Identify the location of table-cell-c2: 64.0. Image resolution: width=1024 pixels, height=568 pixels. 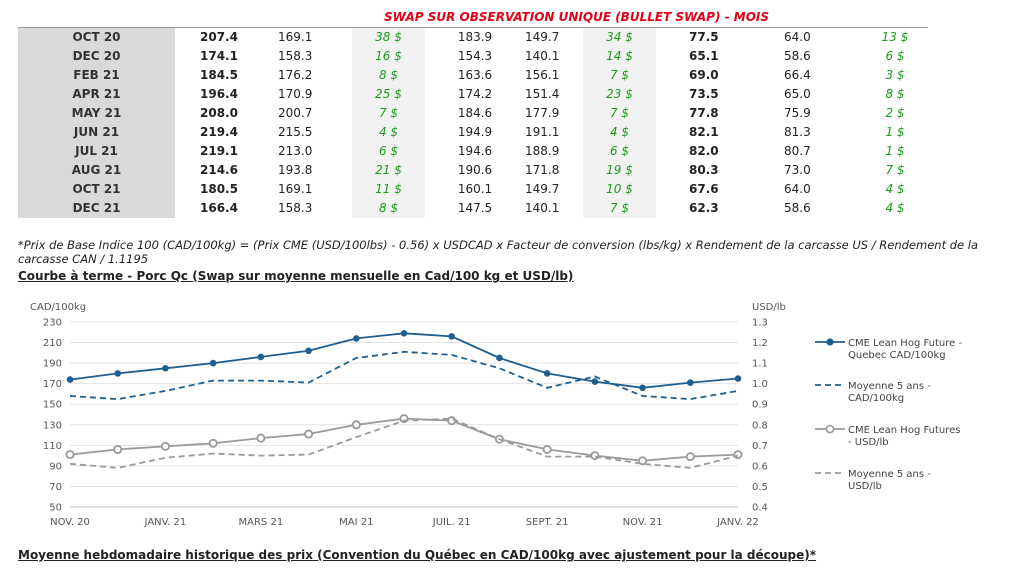
(797, 37).